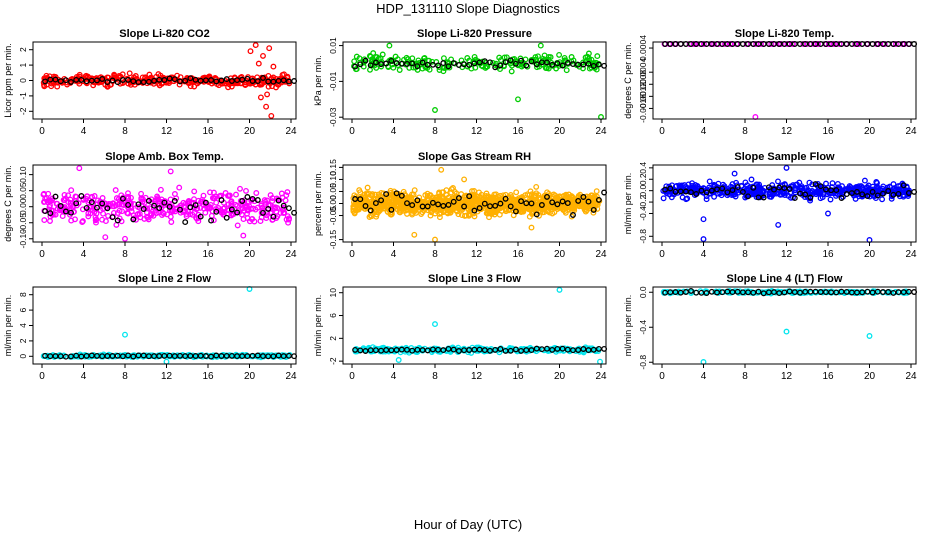  Describe the element at coordinates (333, 216) in the screenshot. I see `y-tick-label: -0.05` at that location.